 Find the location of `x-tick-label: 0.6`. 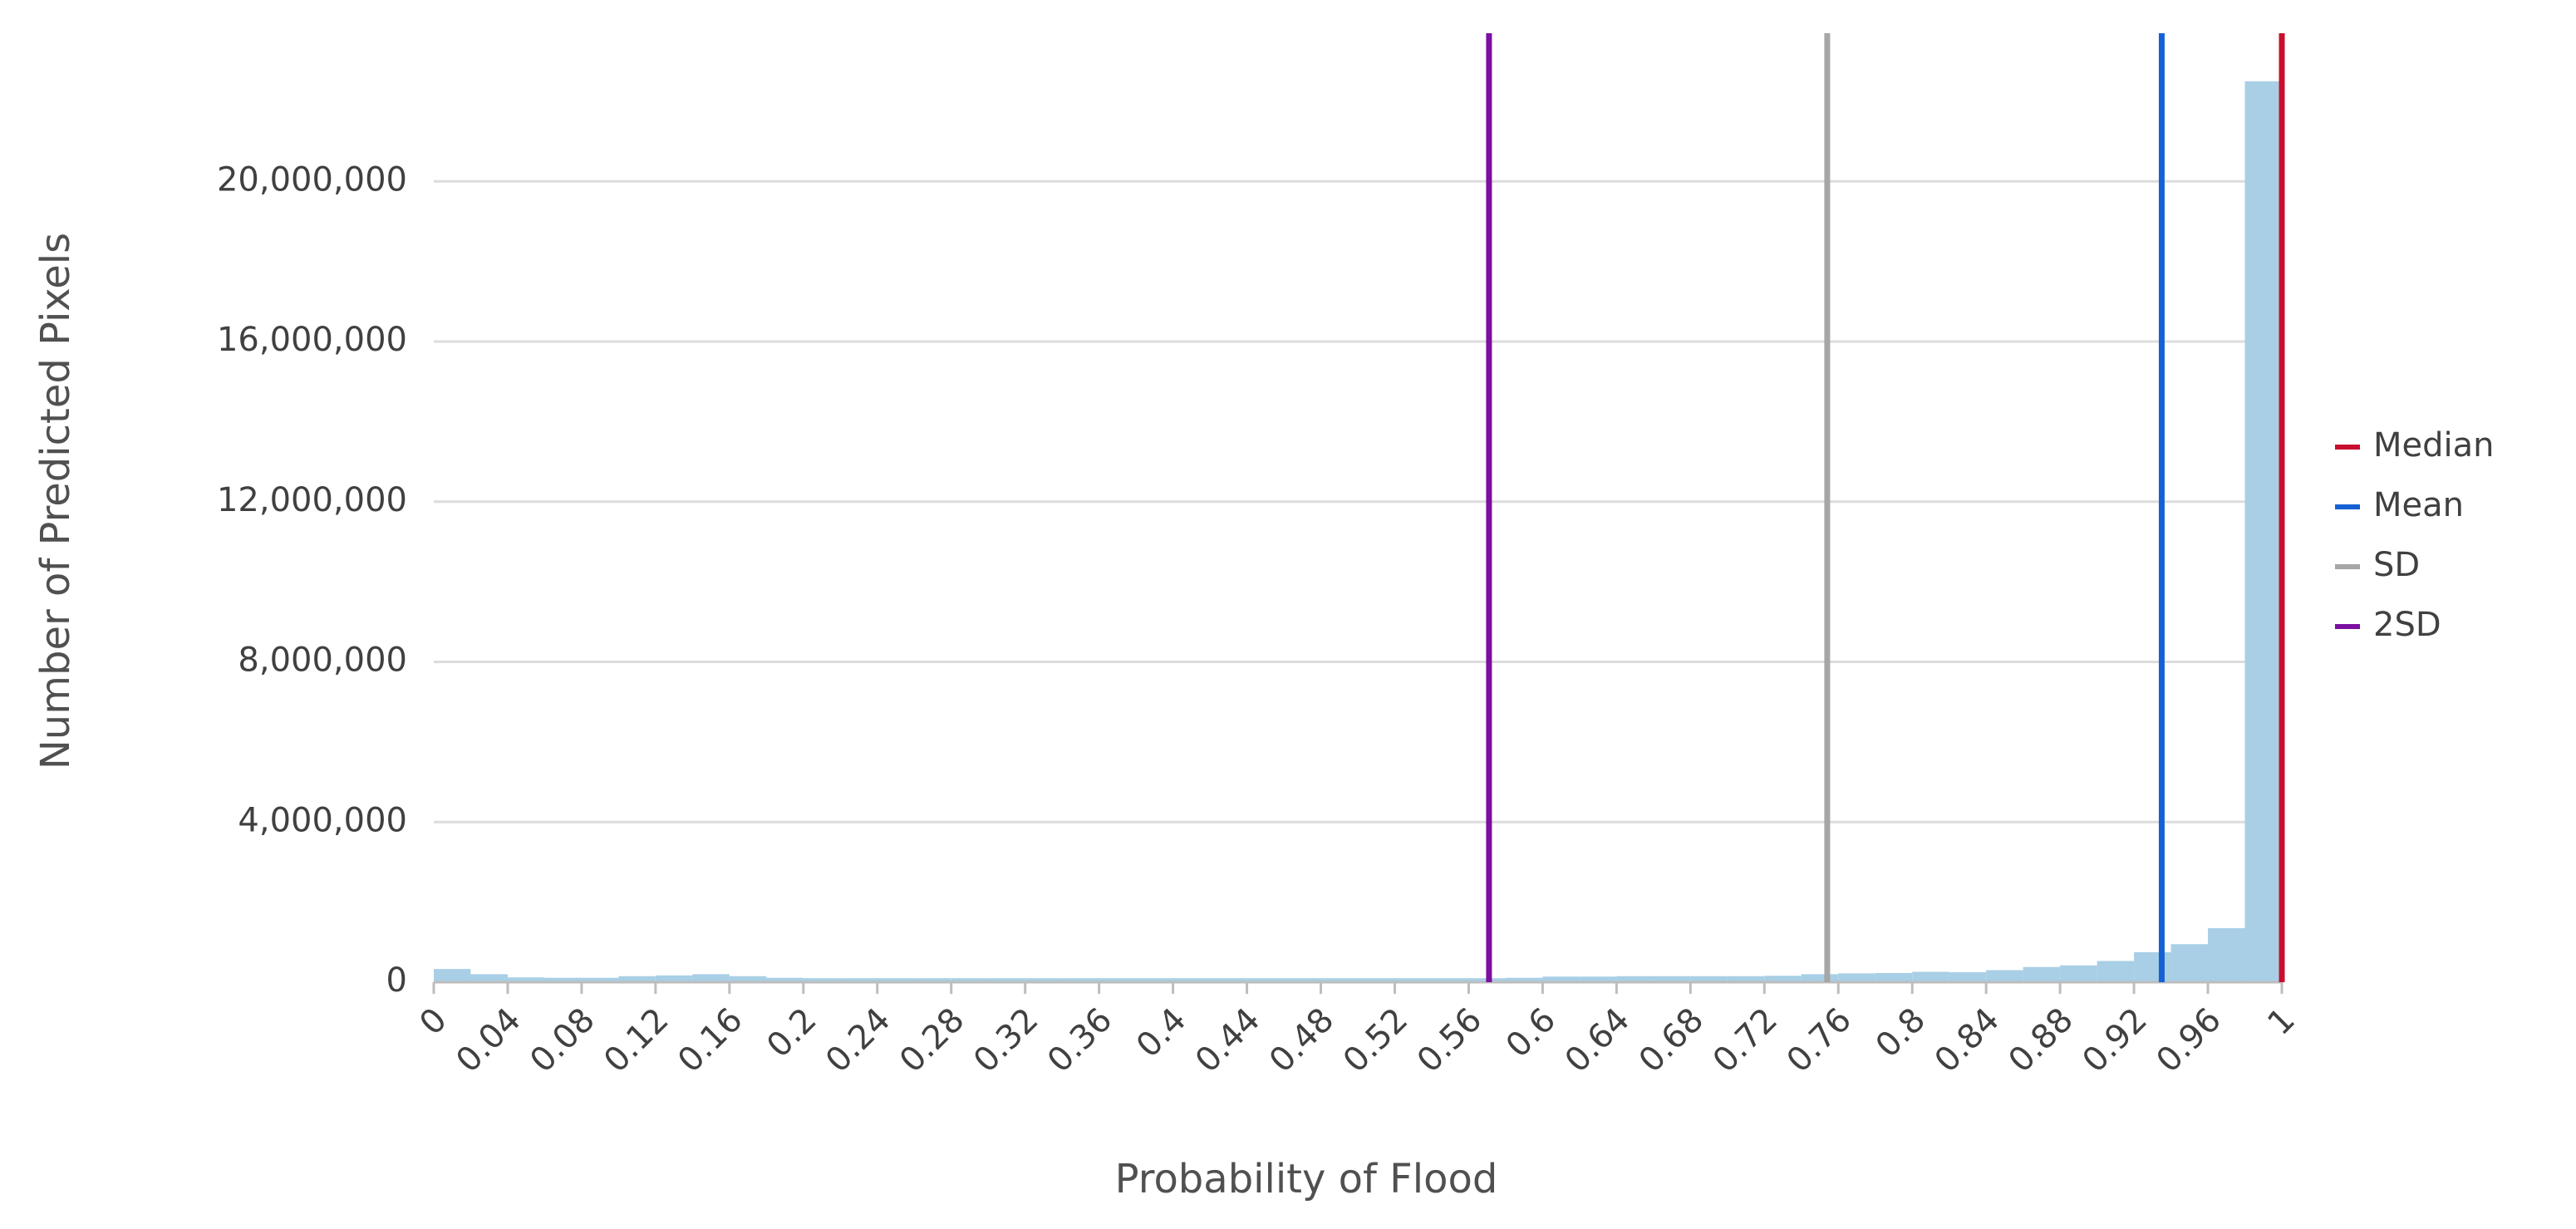

x-tick-label: 0.6 is located at coordinates (1531, 1032).